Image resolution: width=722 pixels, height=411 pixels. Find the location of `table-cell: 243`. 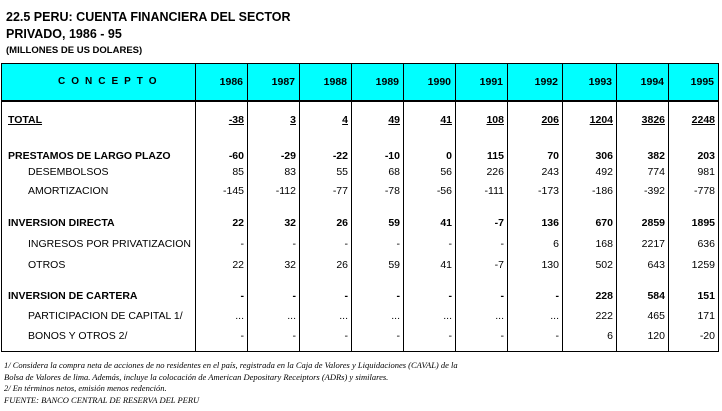

table-cell: 243 is located at coordinates (550, 172).